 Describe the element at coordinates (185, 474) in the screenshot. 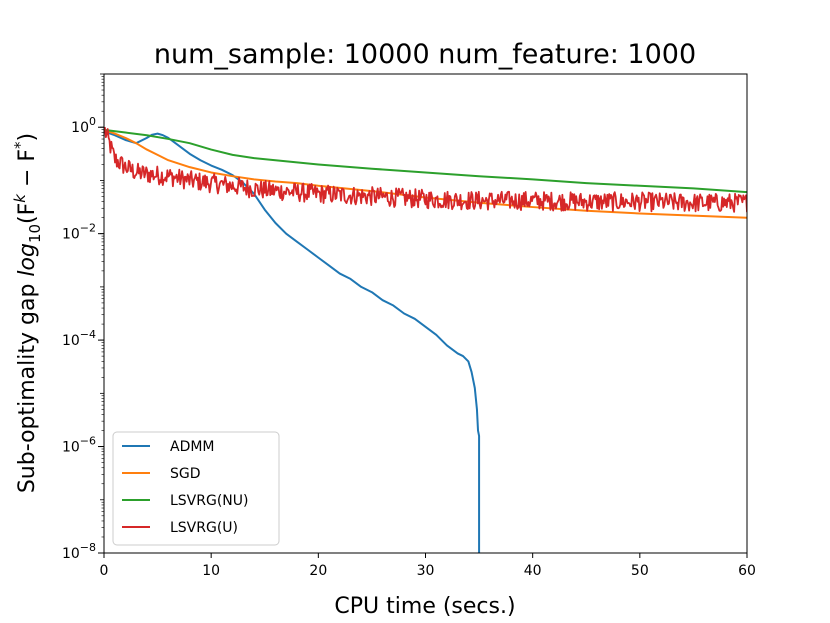

I see `legend-label-sgd: SGD` at that location.